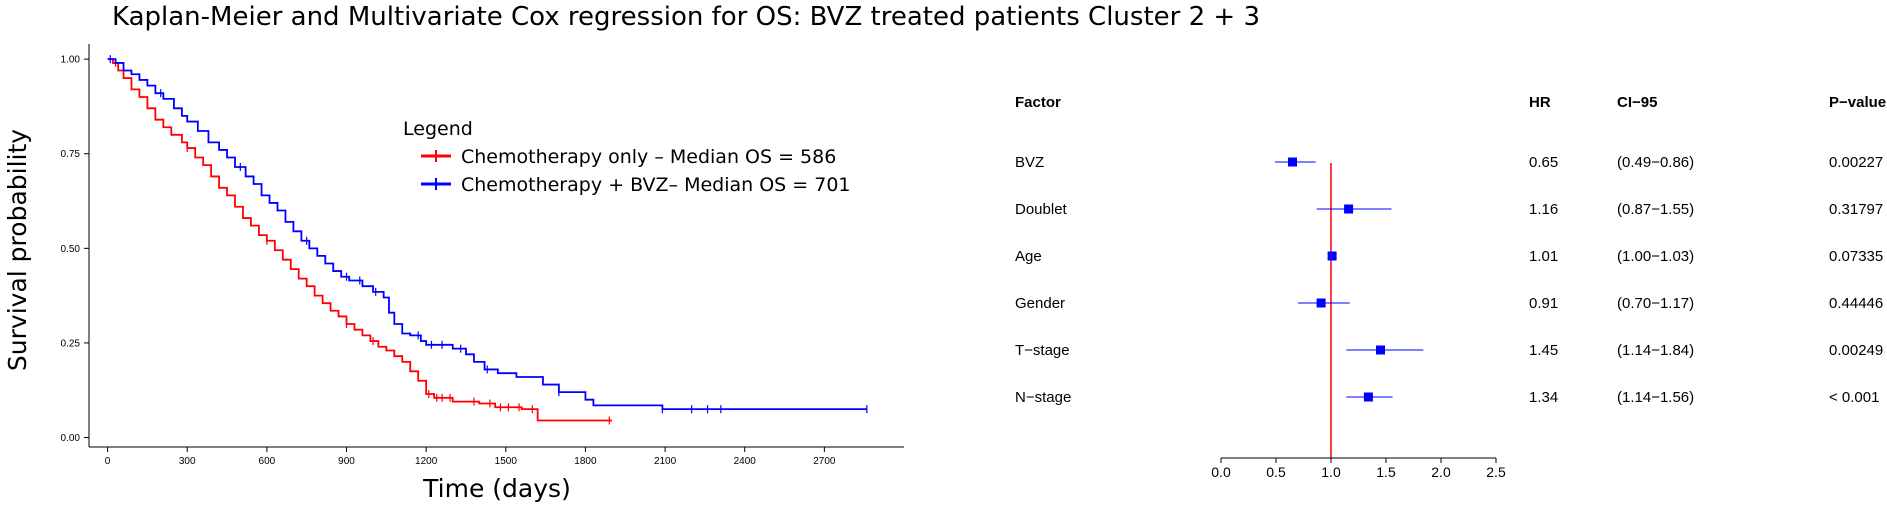 This screenshot has height=506, width=1887. I want to click on forest-row-pvalue: 0.07335, so click(1856, 256).